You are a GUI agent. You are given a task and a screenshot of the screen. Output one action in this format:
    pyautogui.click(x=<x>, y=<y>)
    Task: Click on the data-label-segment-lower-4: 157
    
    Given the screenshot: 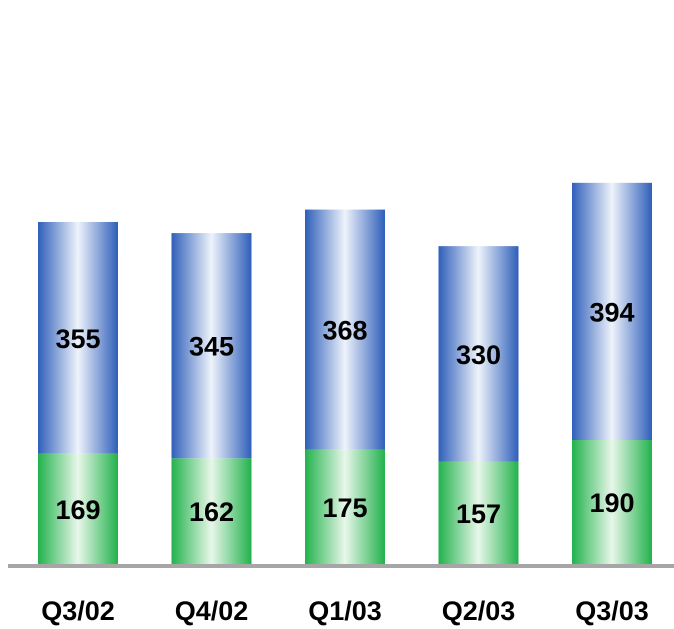 What is the action you would take?
    pyautogui.click(x=478, y=514)
    